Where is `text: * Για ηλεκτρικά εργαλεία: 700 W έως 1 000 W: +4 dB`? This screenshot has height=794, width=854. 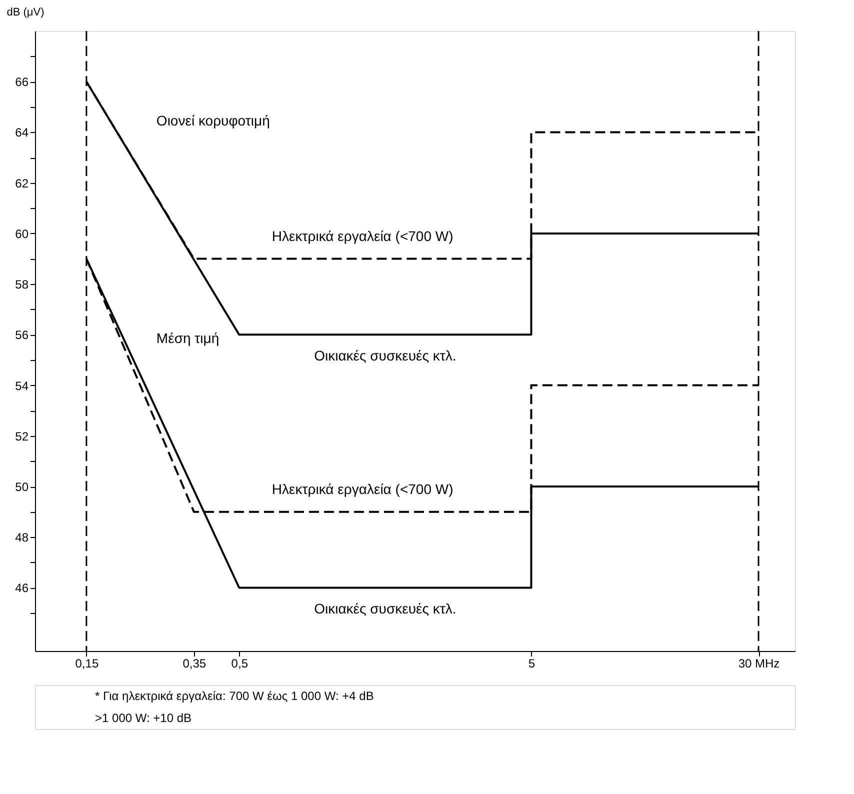 text: * Για ηλεκτρικά εργαλεία: 700 W έως 1 000 W: +4 dB is located at coordinates (234, 696).